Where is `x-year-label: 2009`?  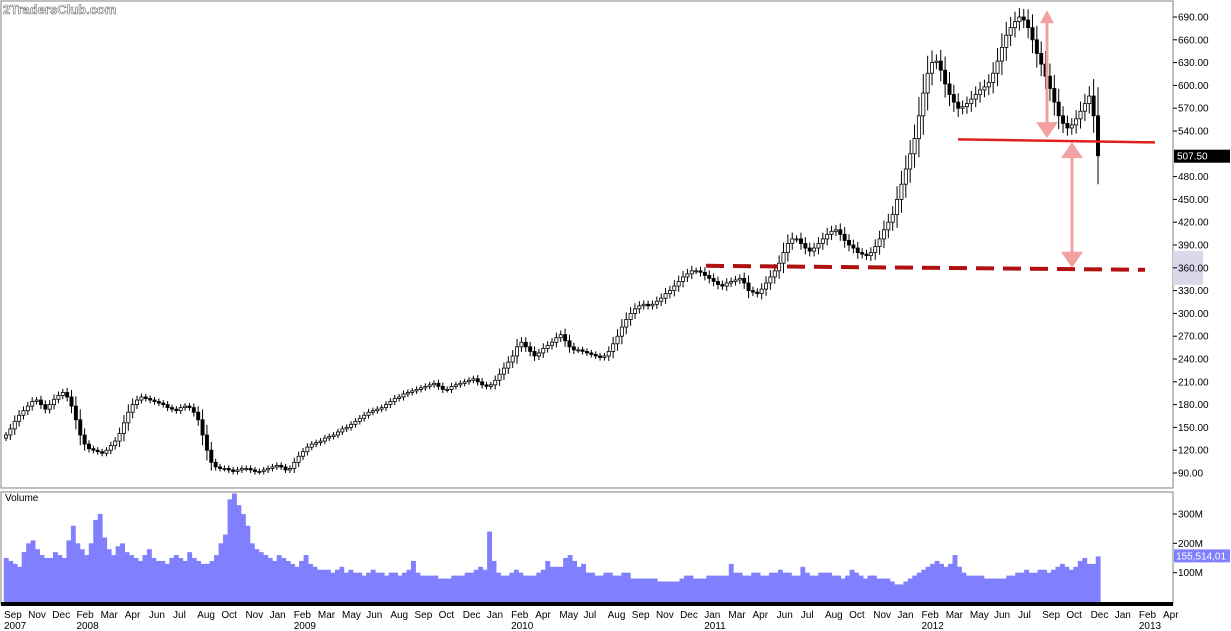 x-year-label: 2009 is located at coordinates (305, 626).